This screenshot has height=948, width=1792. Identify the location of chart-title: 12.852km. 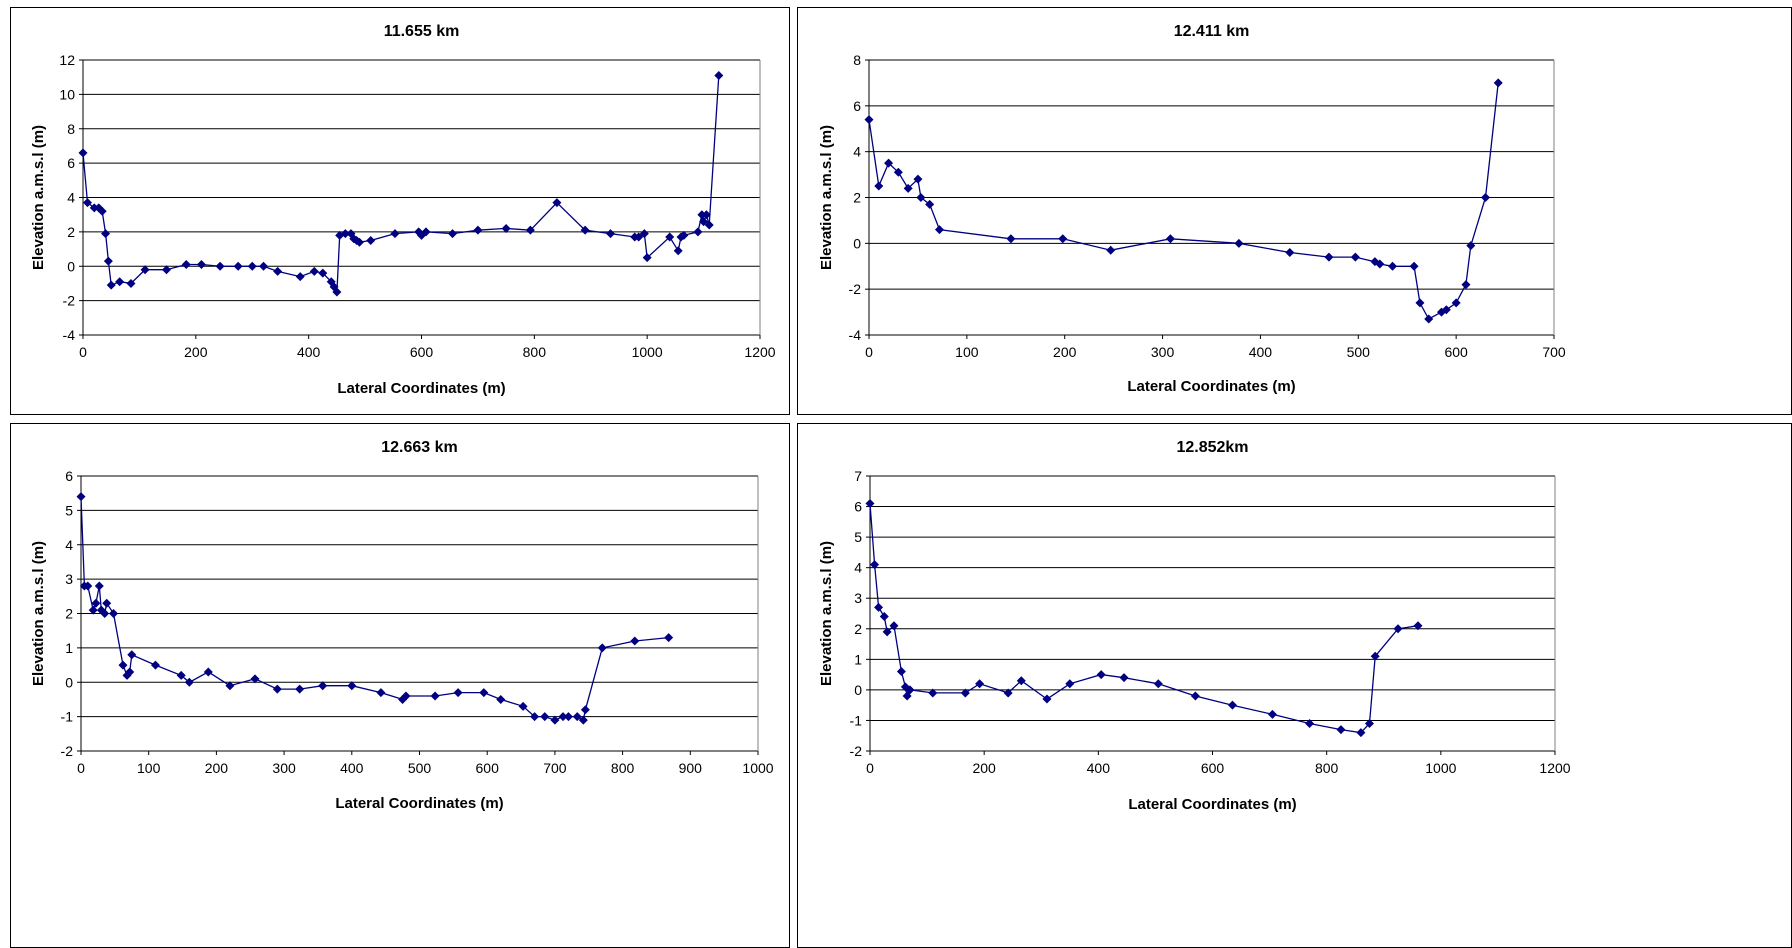
(1212, 447).